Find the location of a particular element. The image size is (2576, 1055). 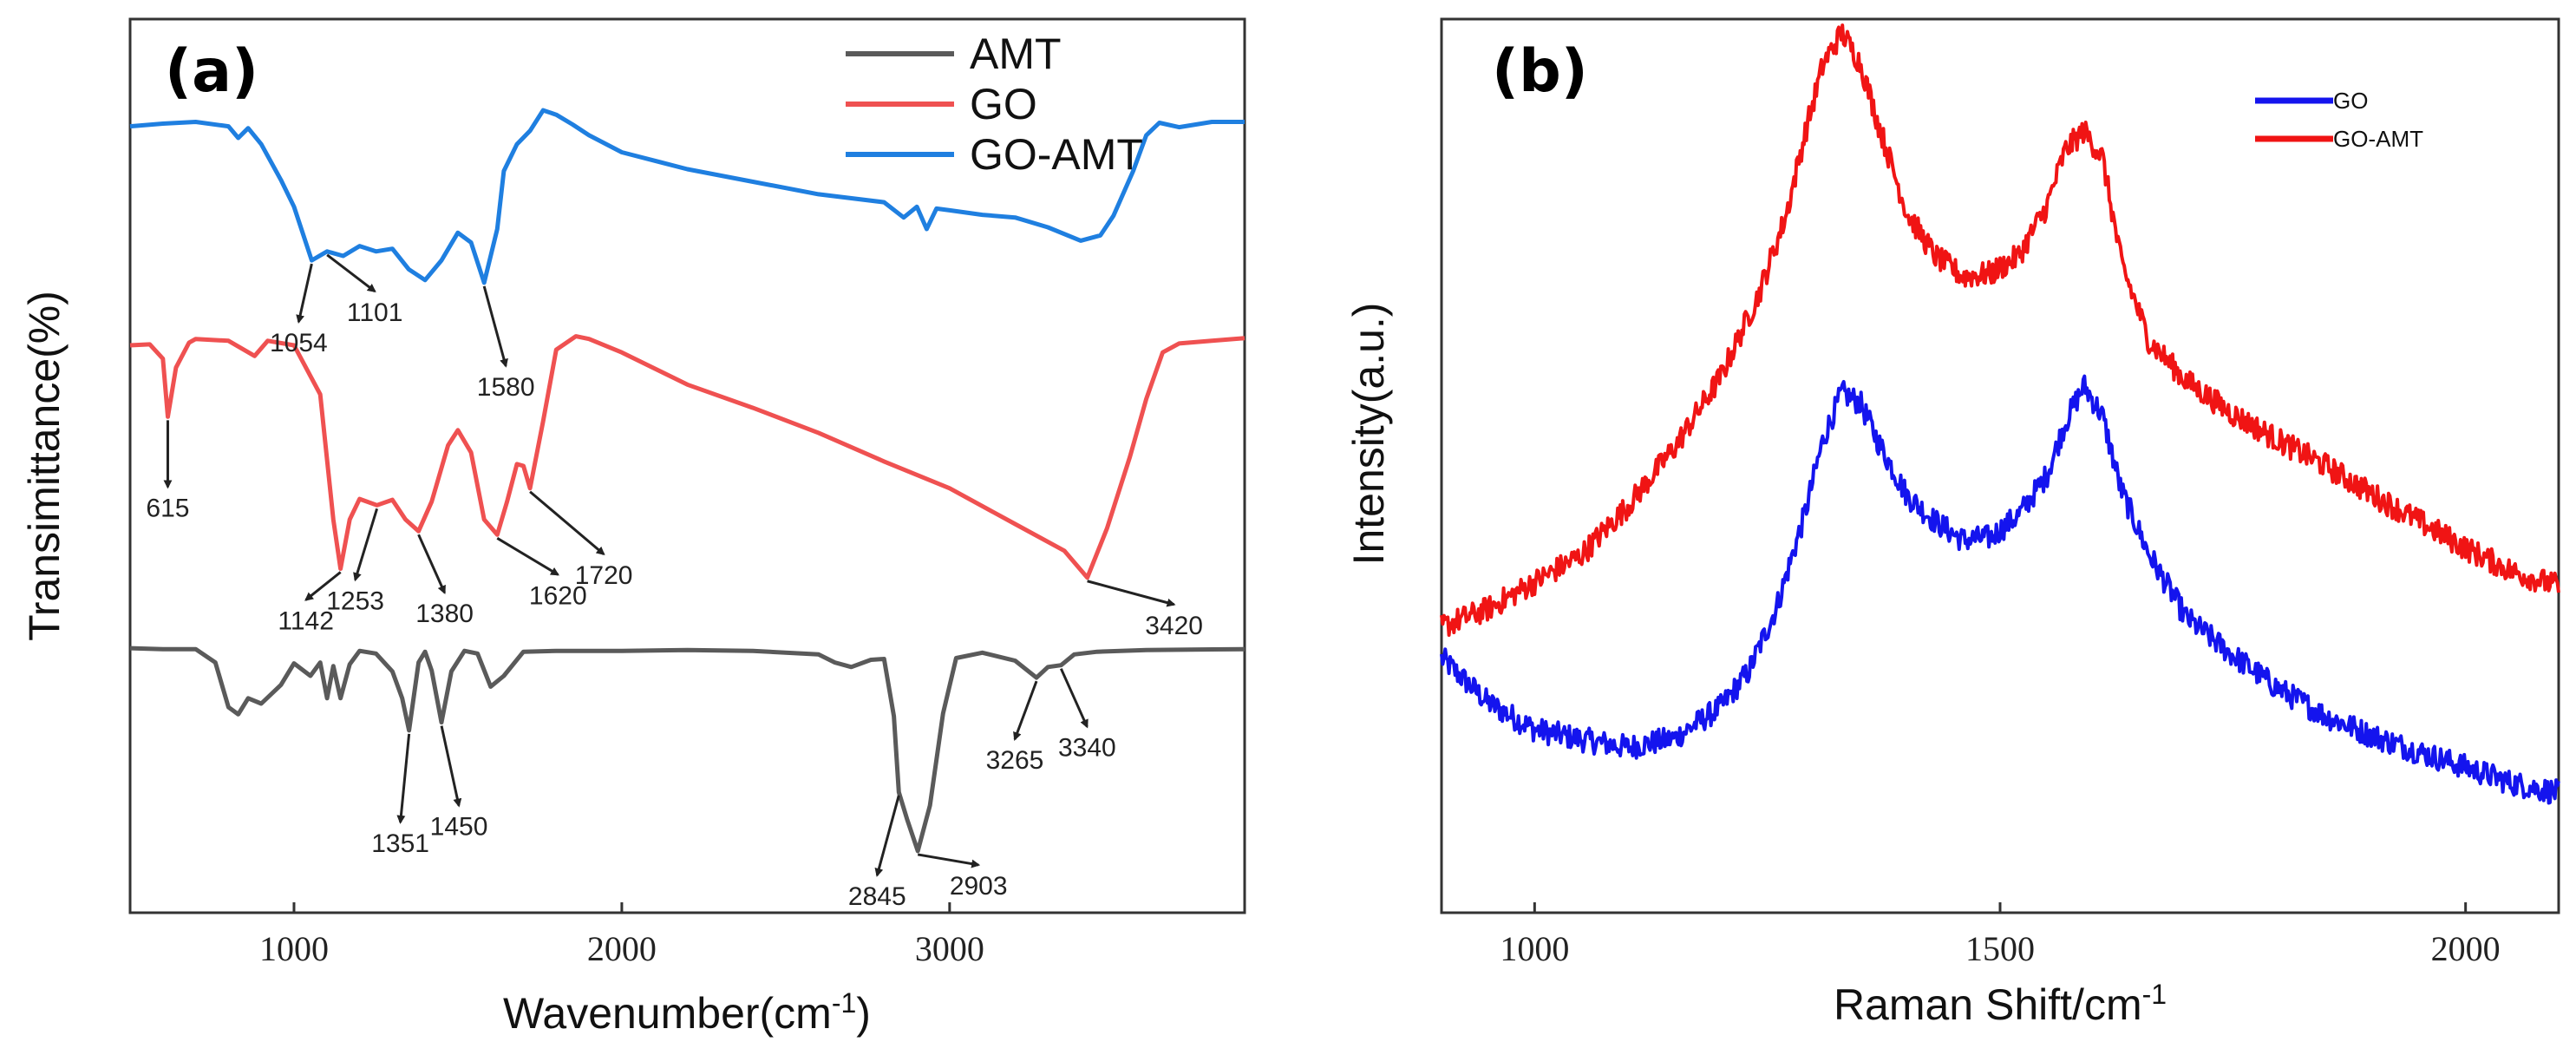

legend-label-amt: AMT is located at coordinates (1016, 53).